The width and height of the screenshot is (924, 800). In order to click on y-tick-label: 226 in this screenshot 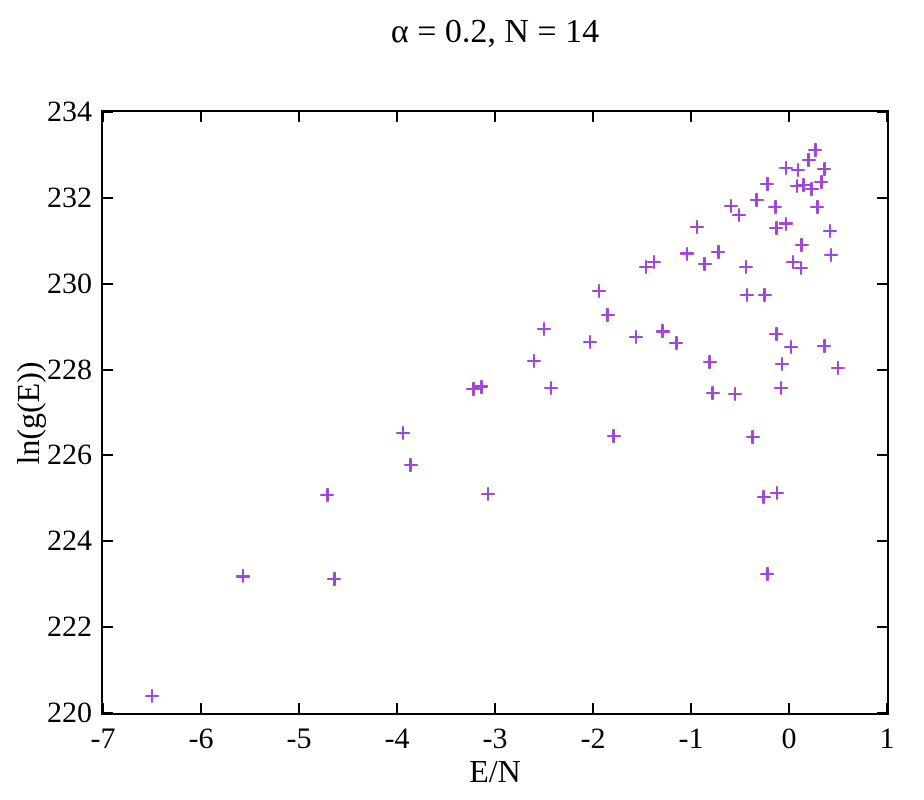, I will do `click(69, 455)`.